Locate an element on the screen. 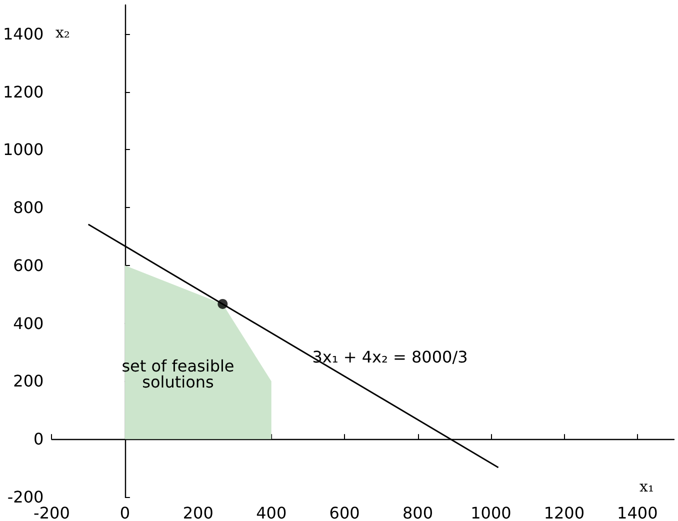  y-axis-title: x₂ is located at coordinates (62, 33).